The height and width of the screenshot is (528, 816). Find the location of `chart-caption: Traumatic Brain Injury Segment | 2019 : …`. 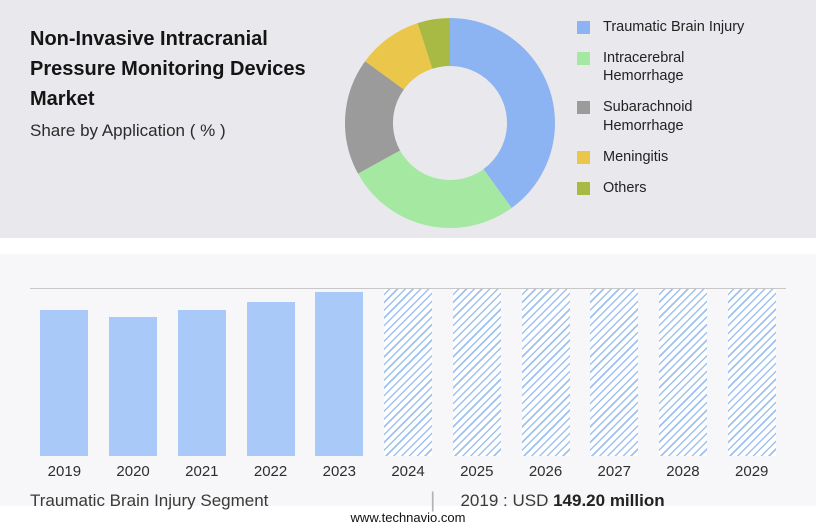

chart-caption: Traumatic Brain Injury Segment | 2019 : … is located at coordinates (408, 501).